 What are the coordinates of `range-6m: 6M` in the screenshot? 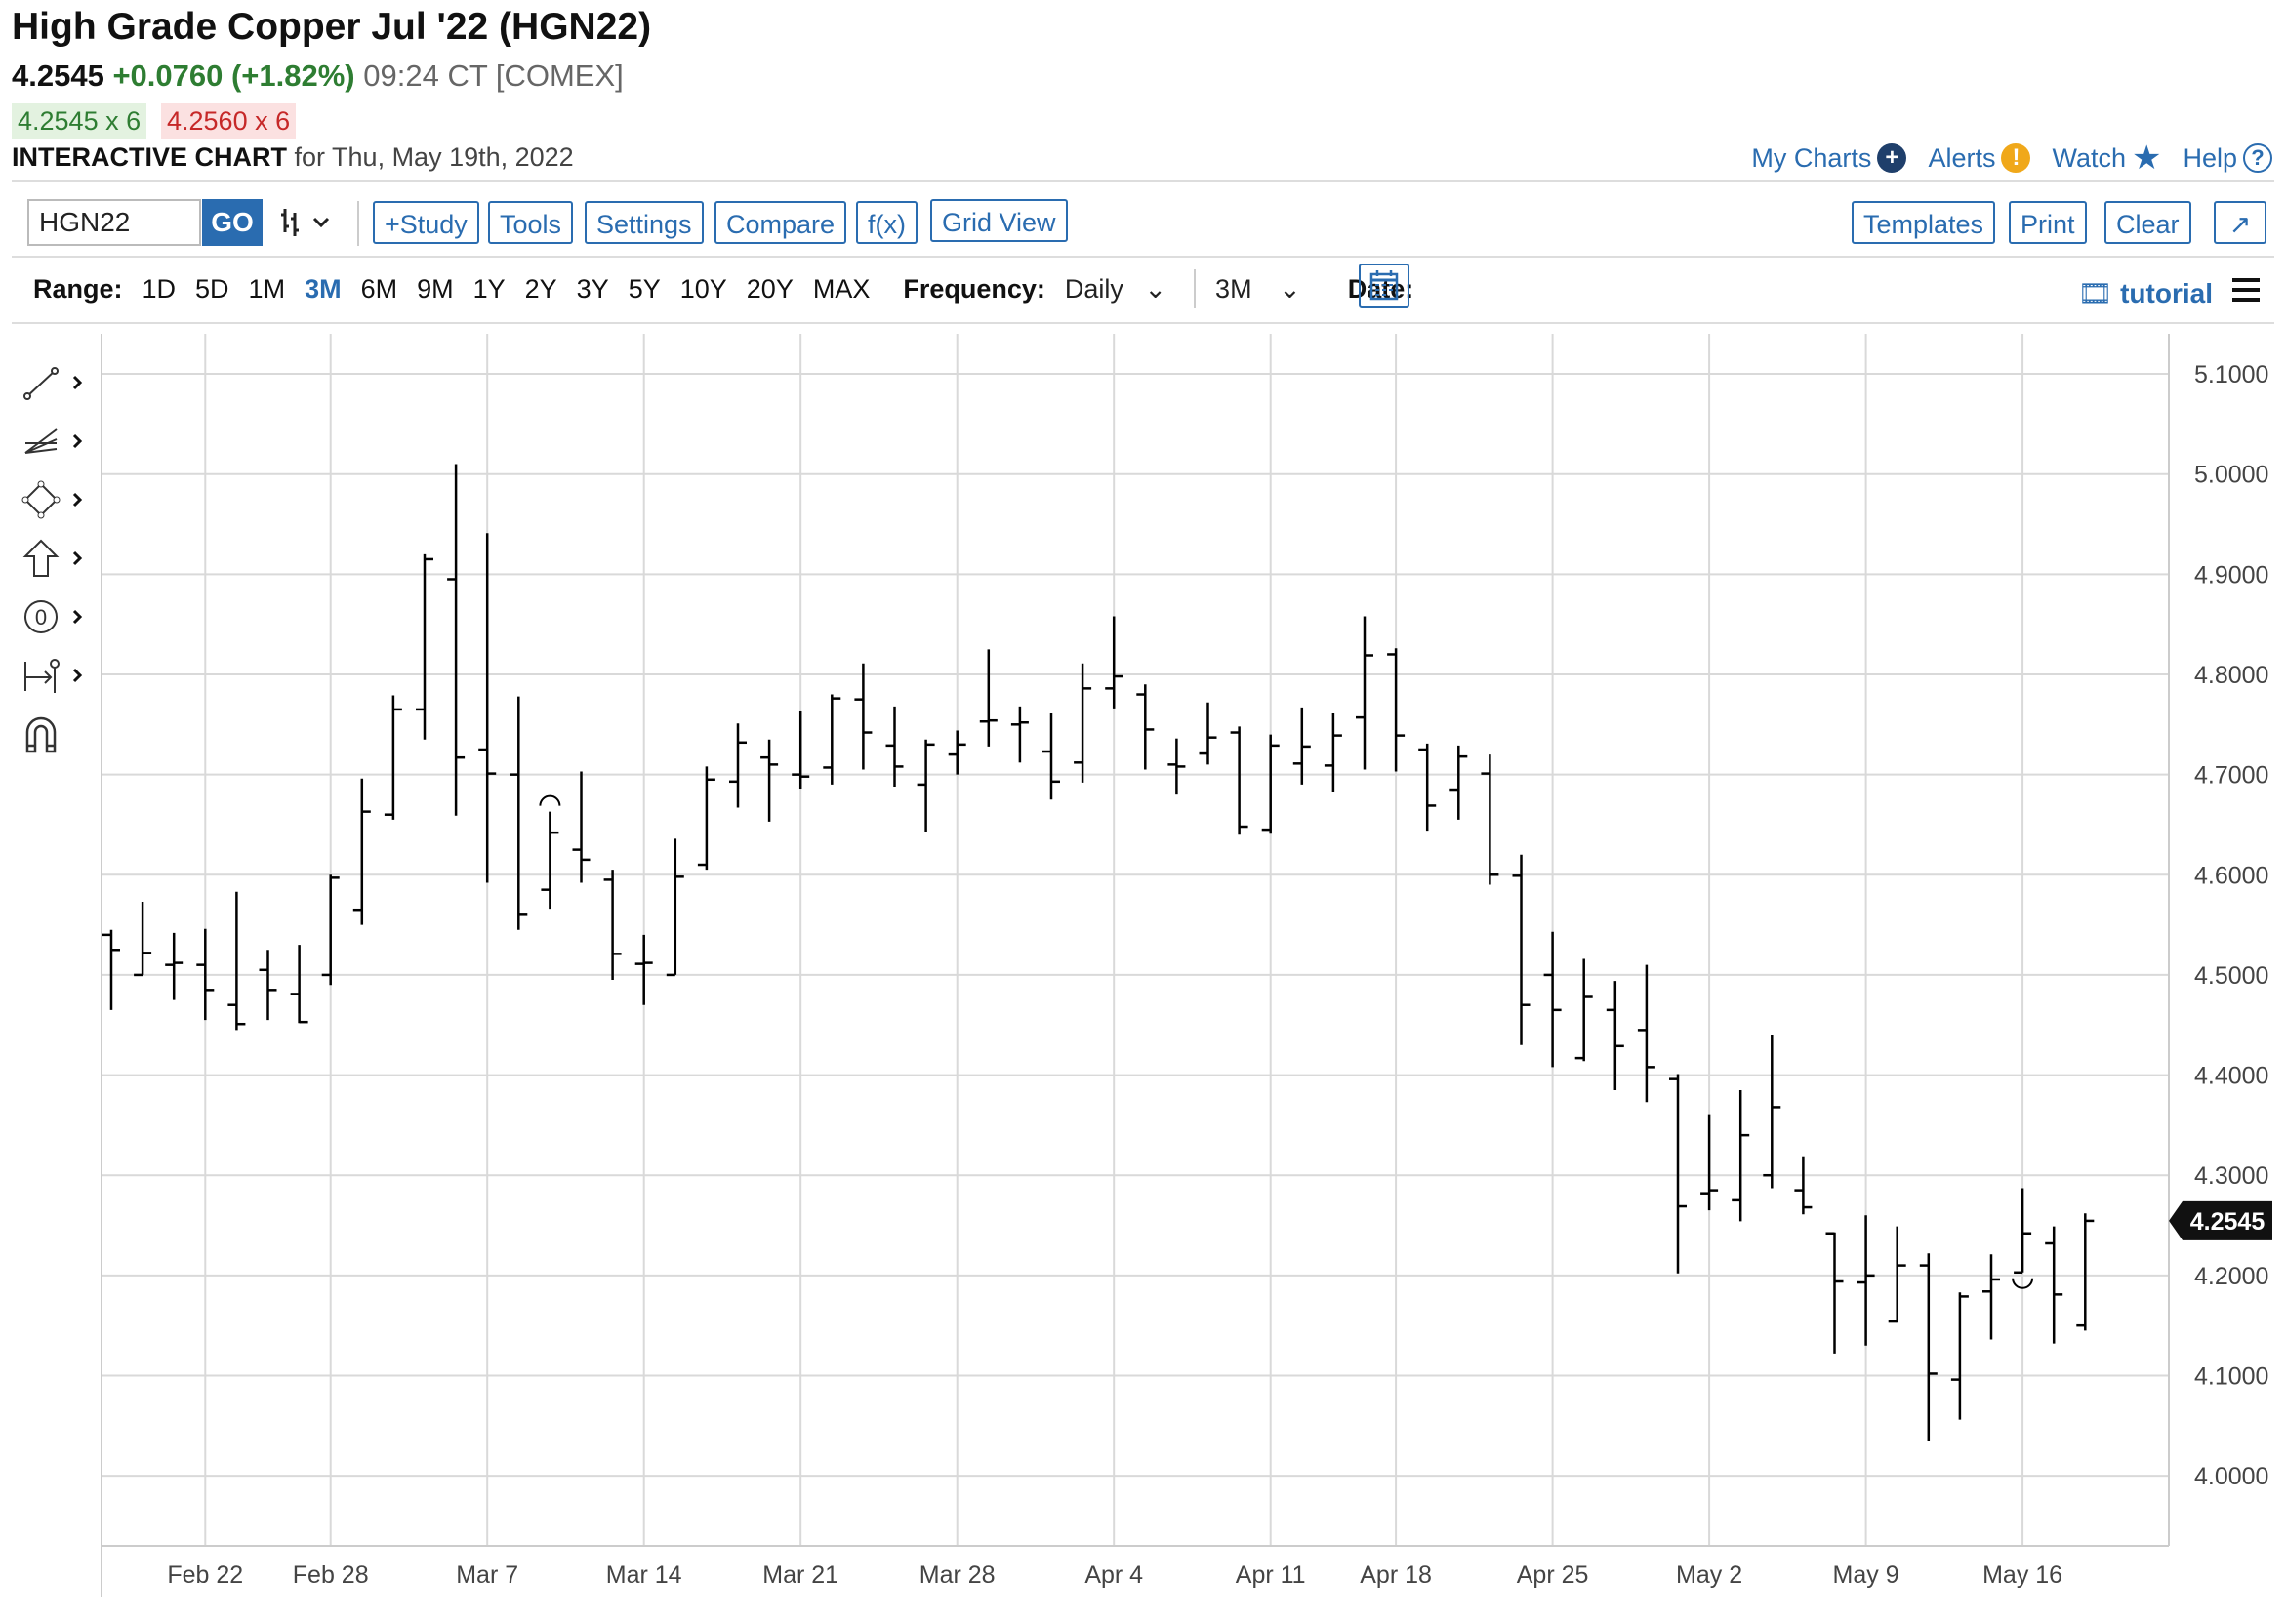 It's located at (379, 289).